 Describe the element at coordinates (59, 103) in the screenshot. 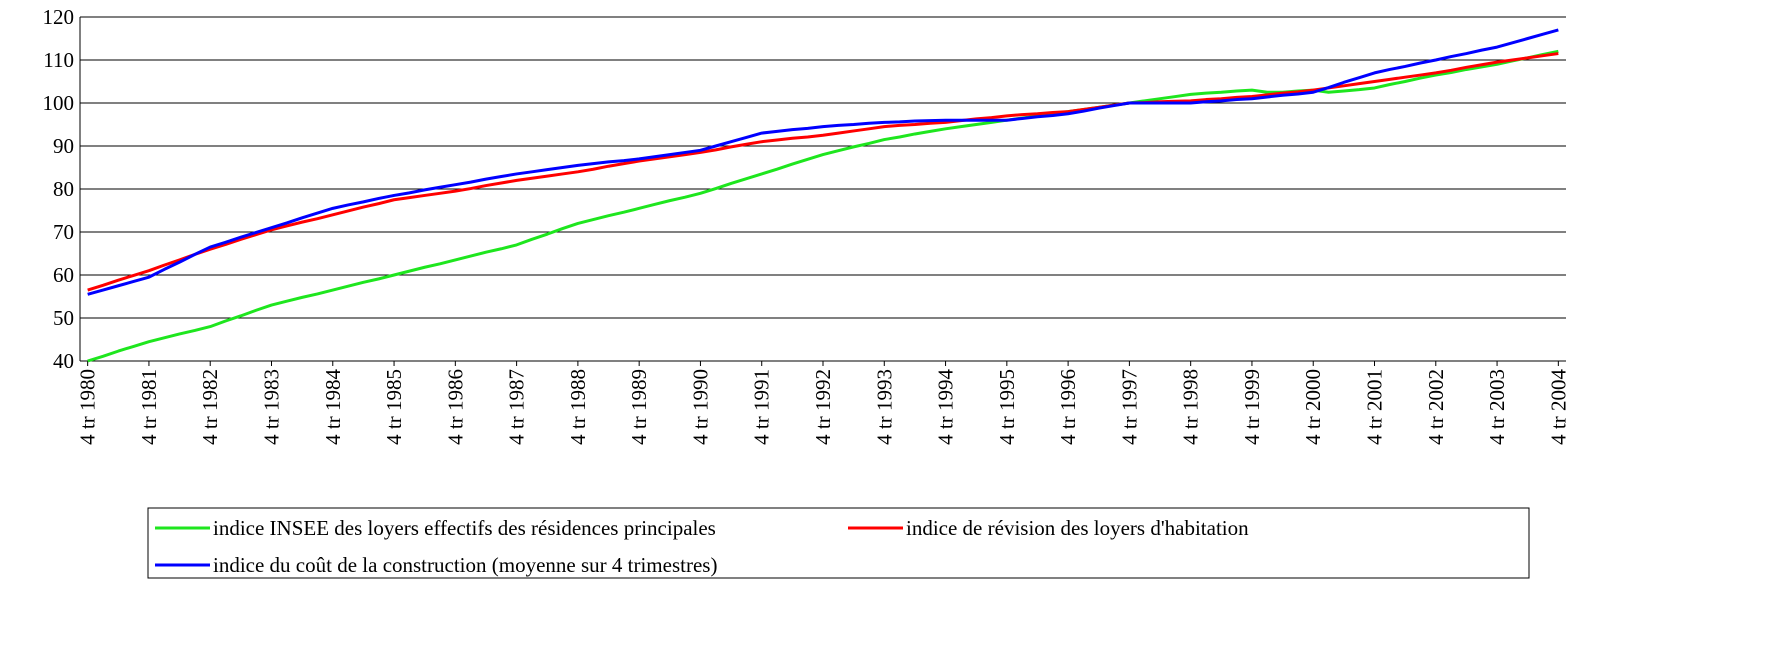

I see `y-tick-label: 100` at that location.